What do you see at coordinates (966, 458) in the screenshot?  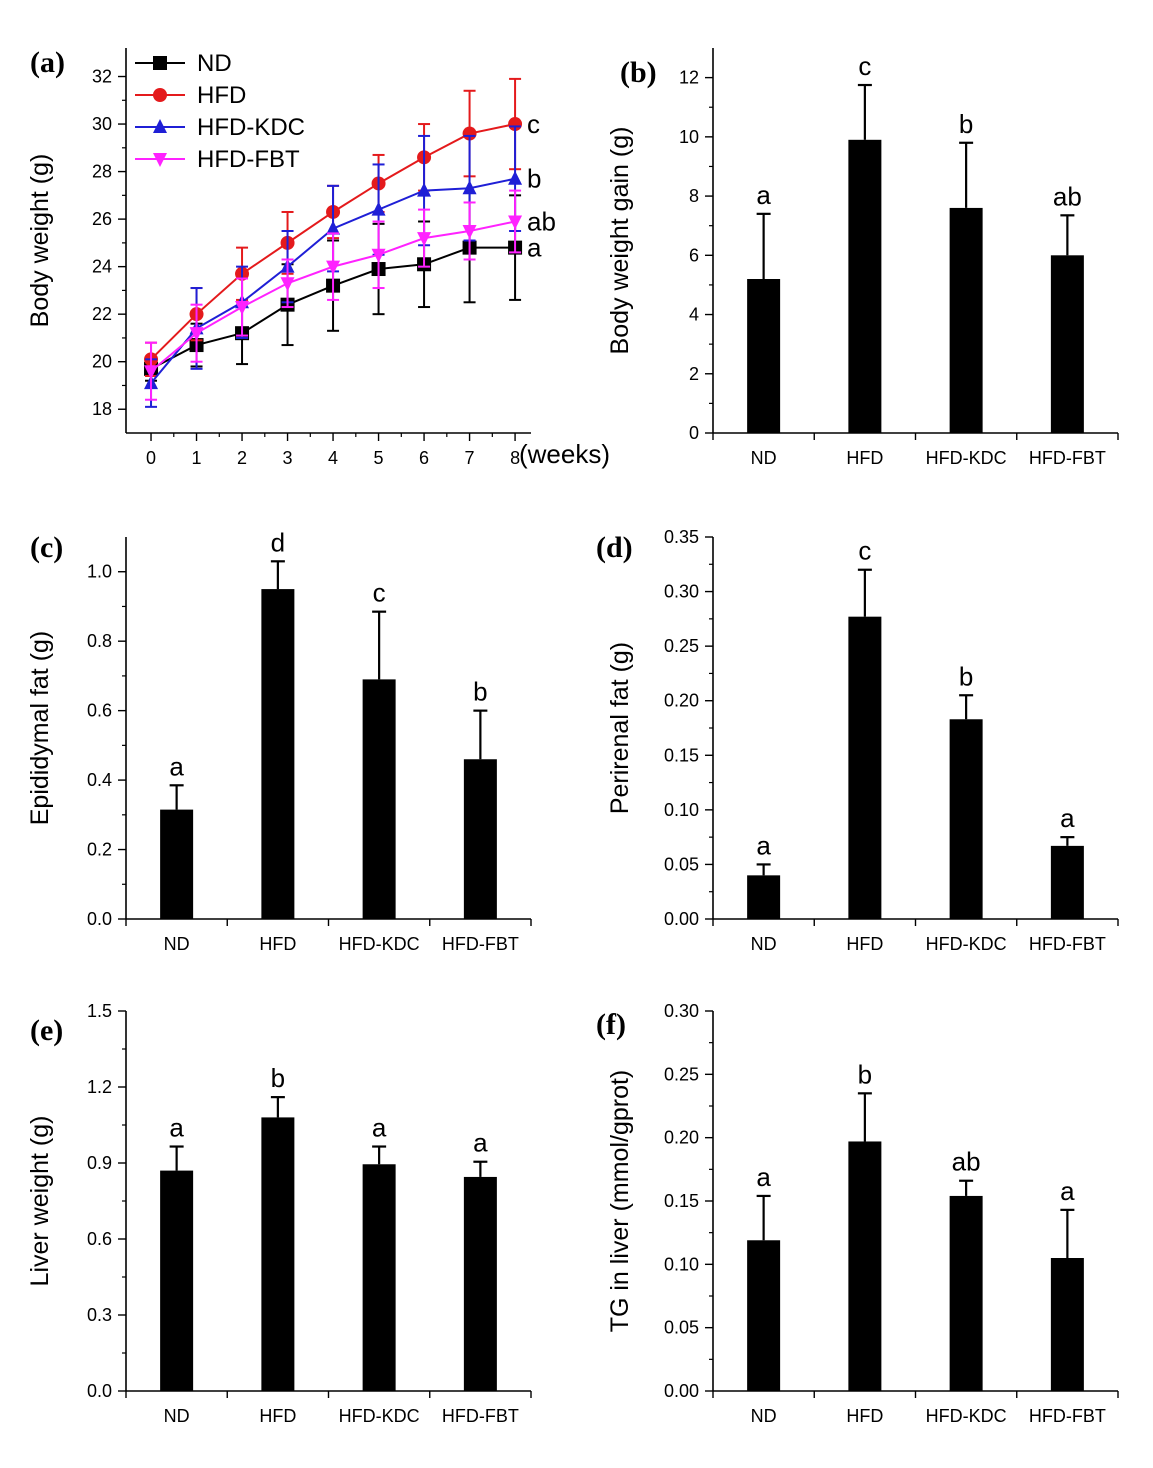 I see `x-tick-label-b: HFD-KDC` at bounding box center [966, 458].